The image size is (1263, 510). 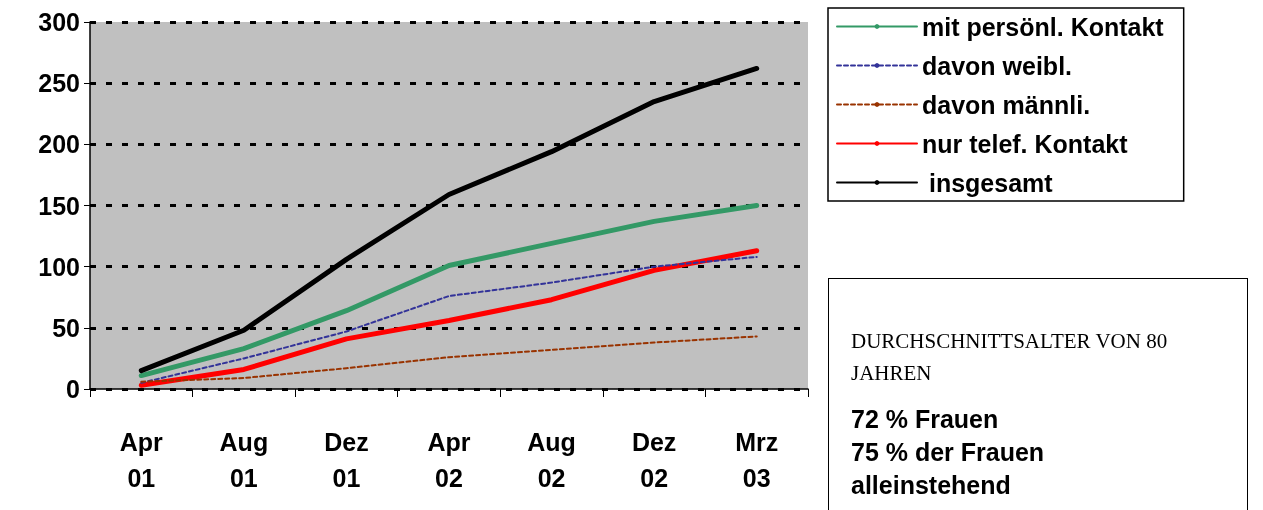 I want to click on y-tick-label: 300, so click(x=59, y=22).